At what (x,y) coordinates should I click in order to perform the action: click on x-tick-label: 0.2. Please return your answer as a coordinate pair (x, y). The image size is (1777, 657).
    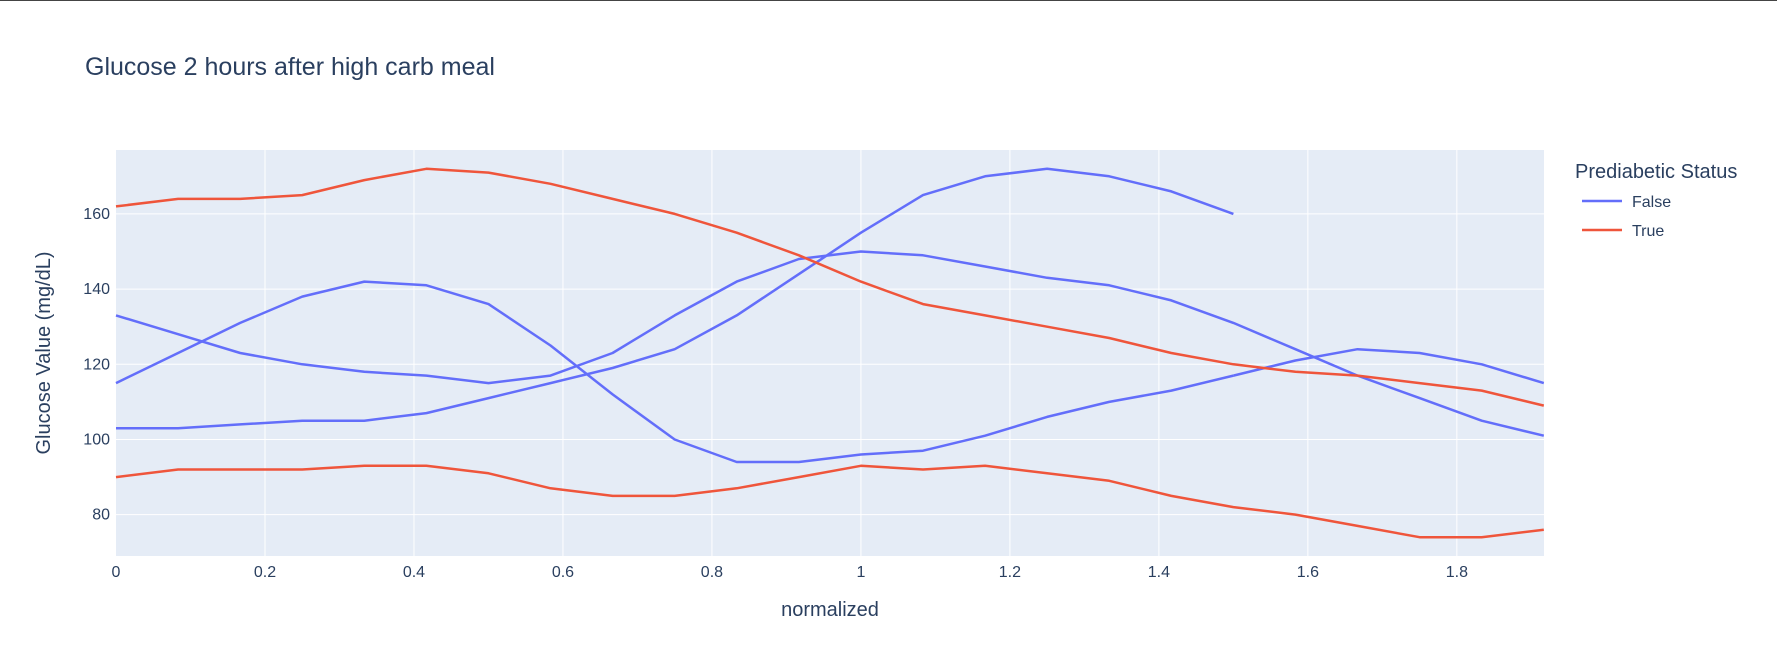
    Looking at the image, I should click on (265, 572).